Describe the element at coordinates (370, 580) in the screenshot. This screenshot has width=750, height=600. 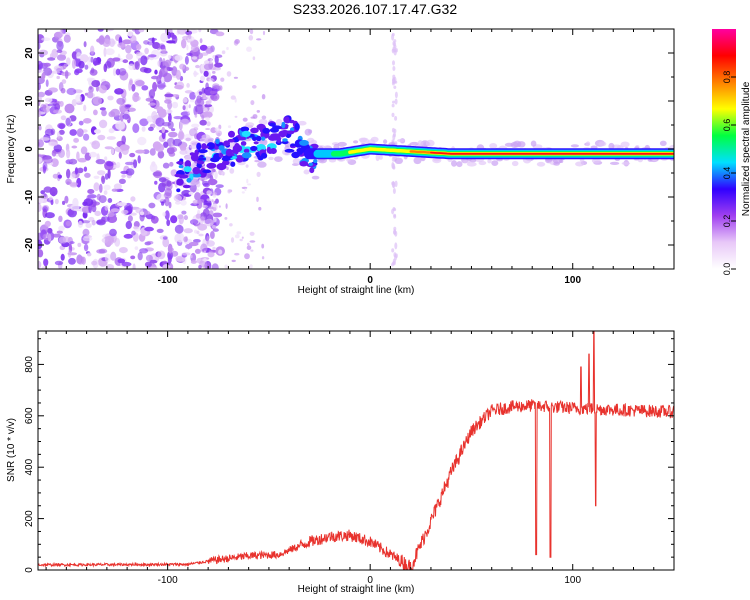
I see `x-tick-label: 0` at that location.